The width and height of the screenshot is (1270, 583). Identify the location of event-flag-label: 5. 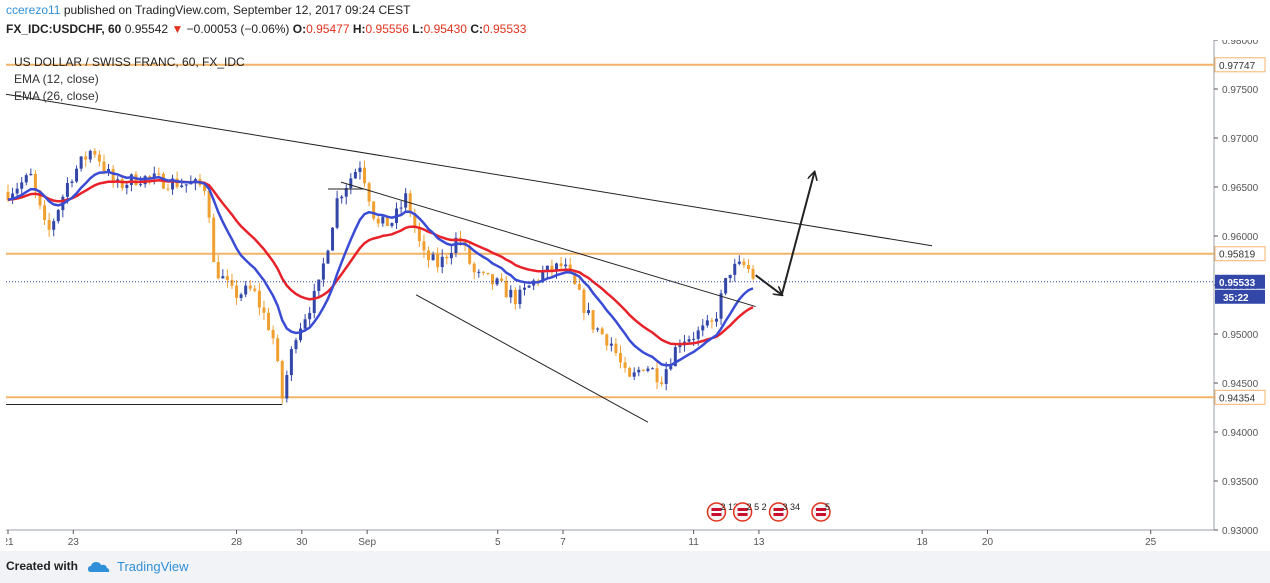
(827, 507).